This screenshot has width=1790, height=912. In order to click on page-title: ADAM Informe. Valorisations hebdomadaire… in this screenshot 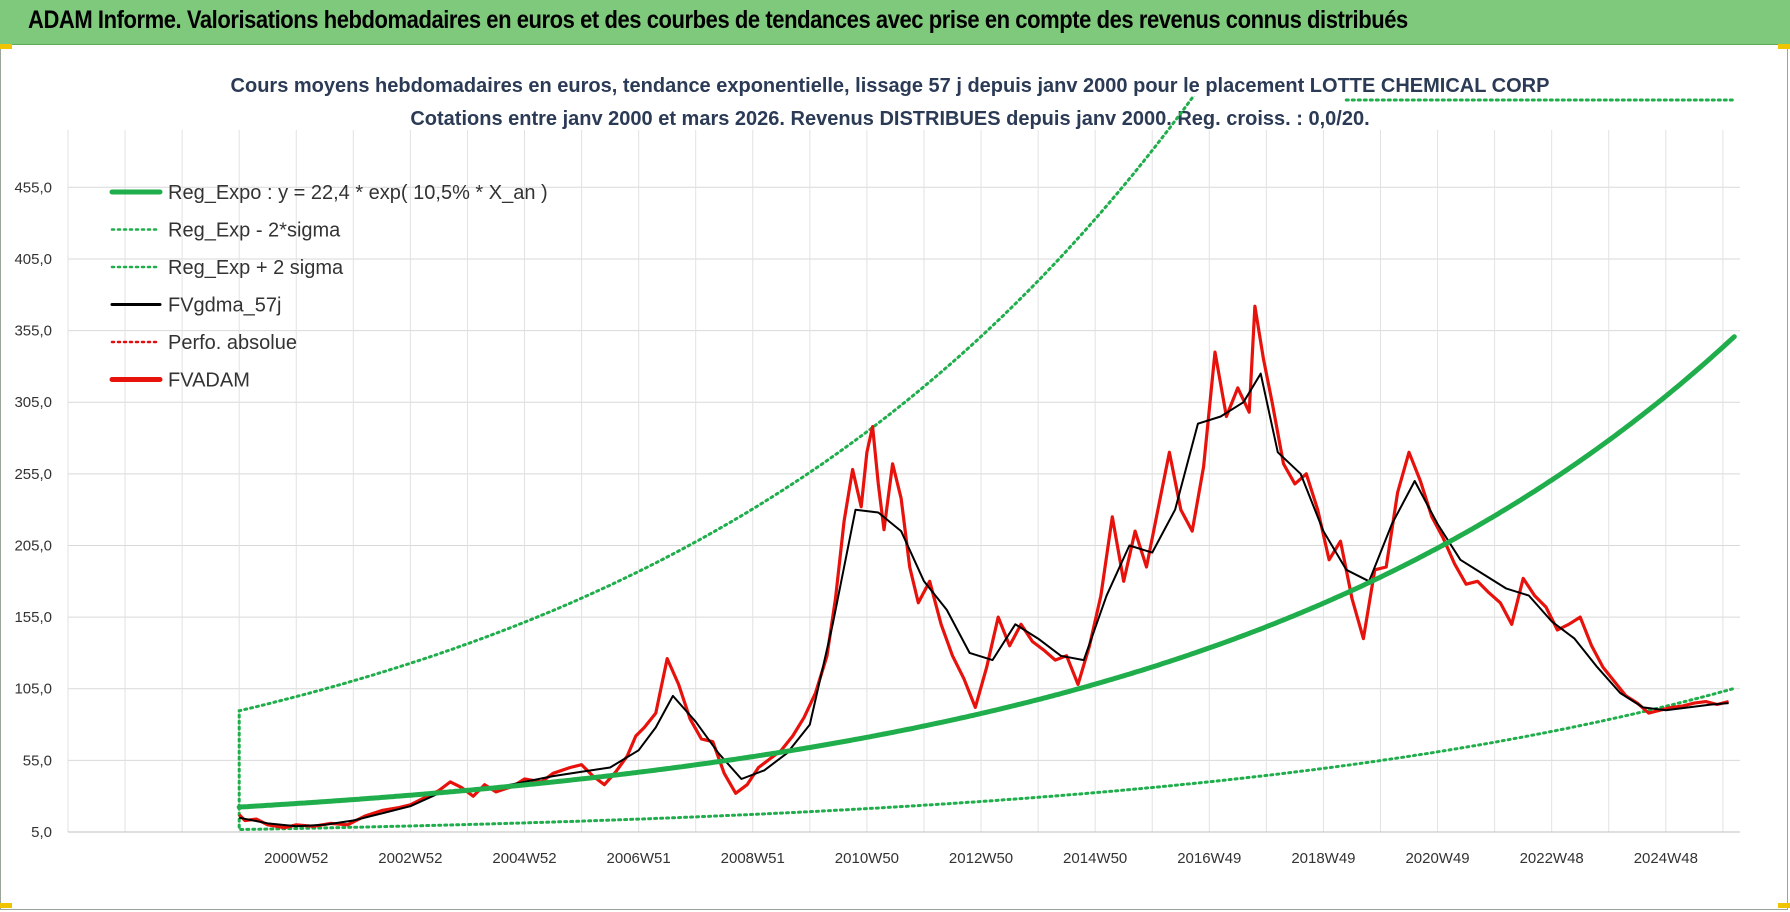, I will do `click(718, 20)`.